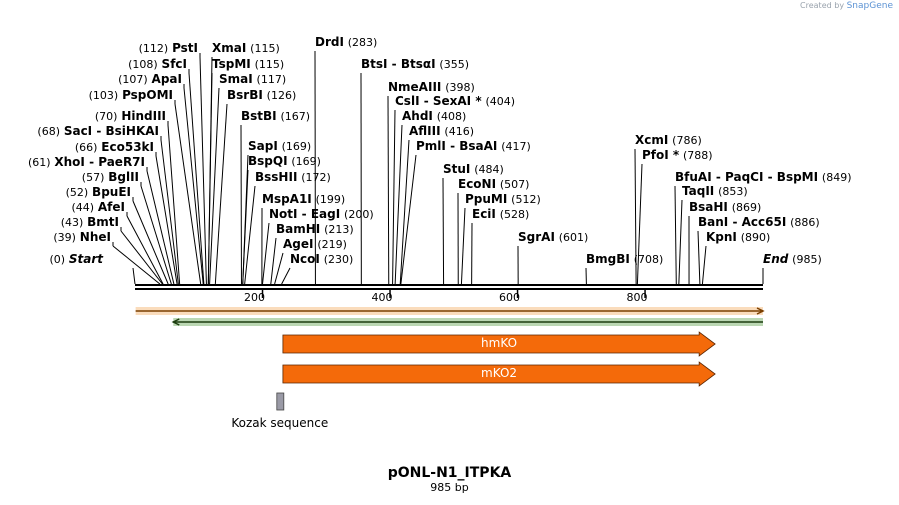 Image resolution: width=899 pixels, height=505 pixels. I want to click on site-name: BspQI, so click(268, 161).